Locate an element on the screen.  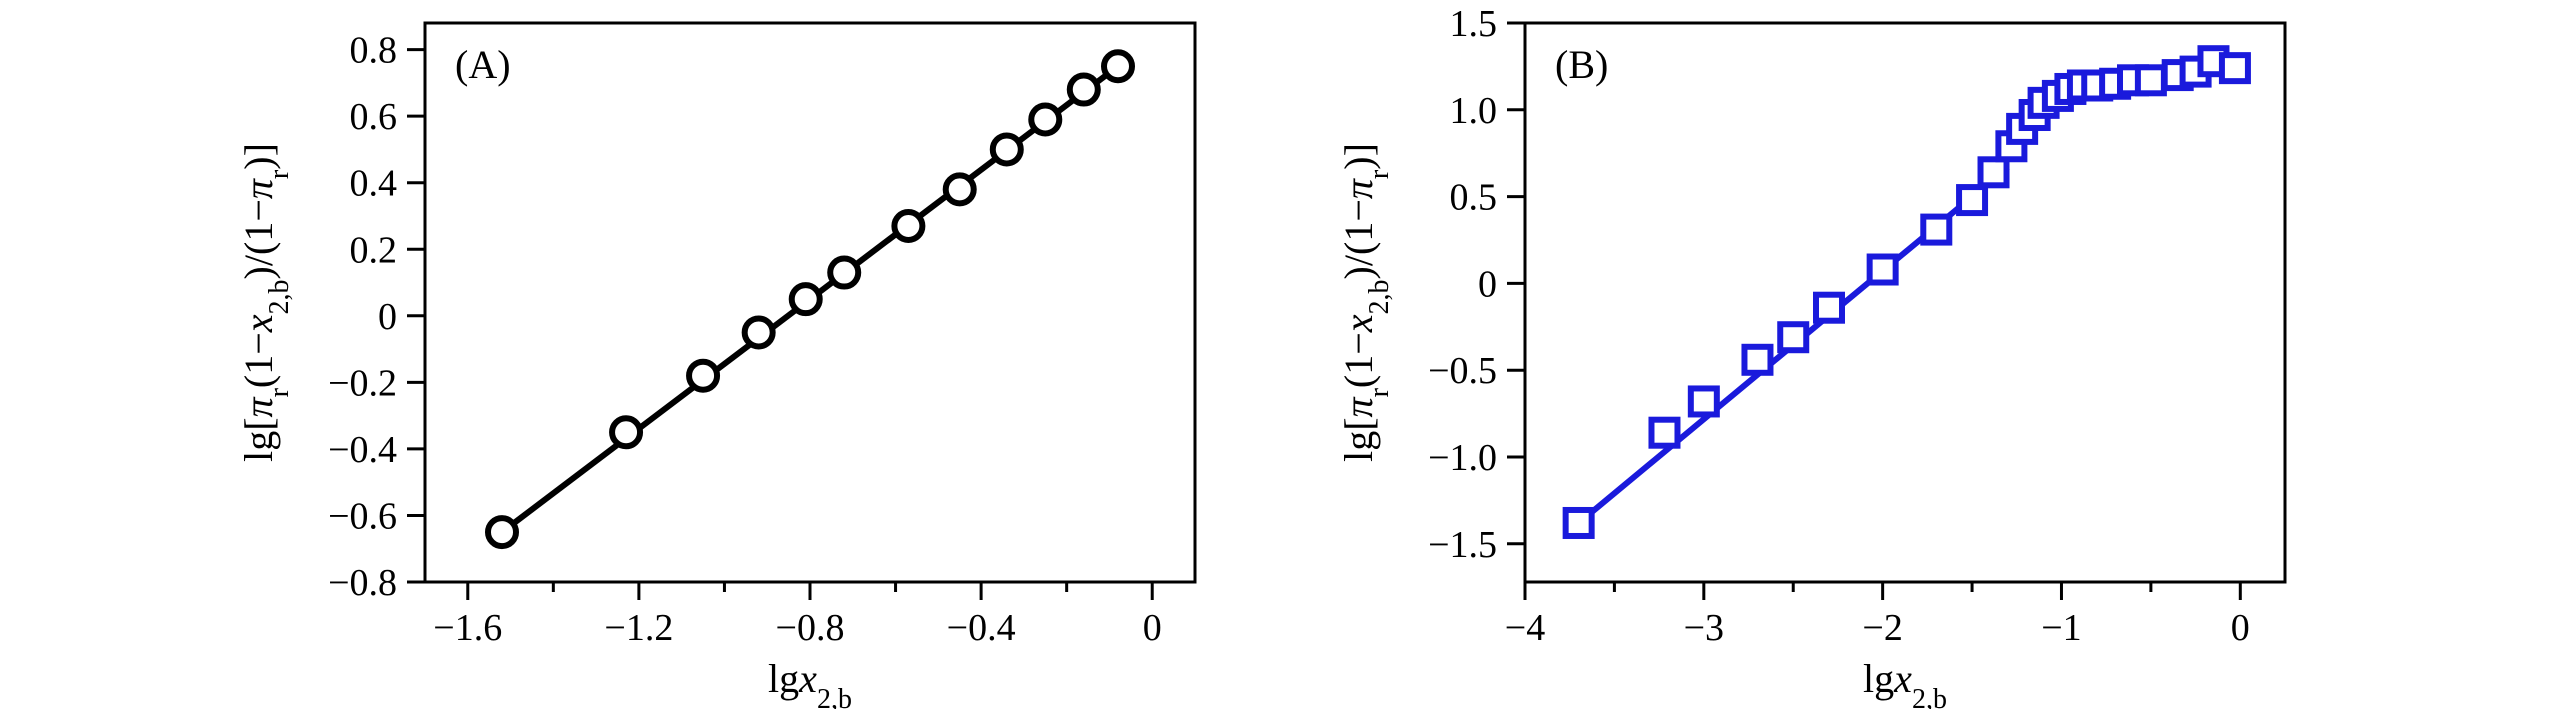
x-tick-label: −0.4 is located at coordinates (981, 628).